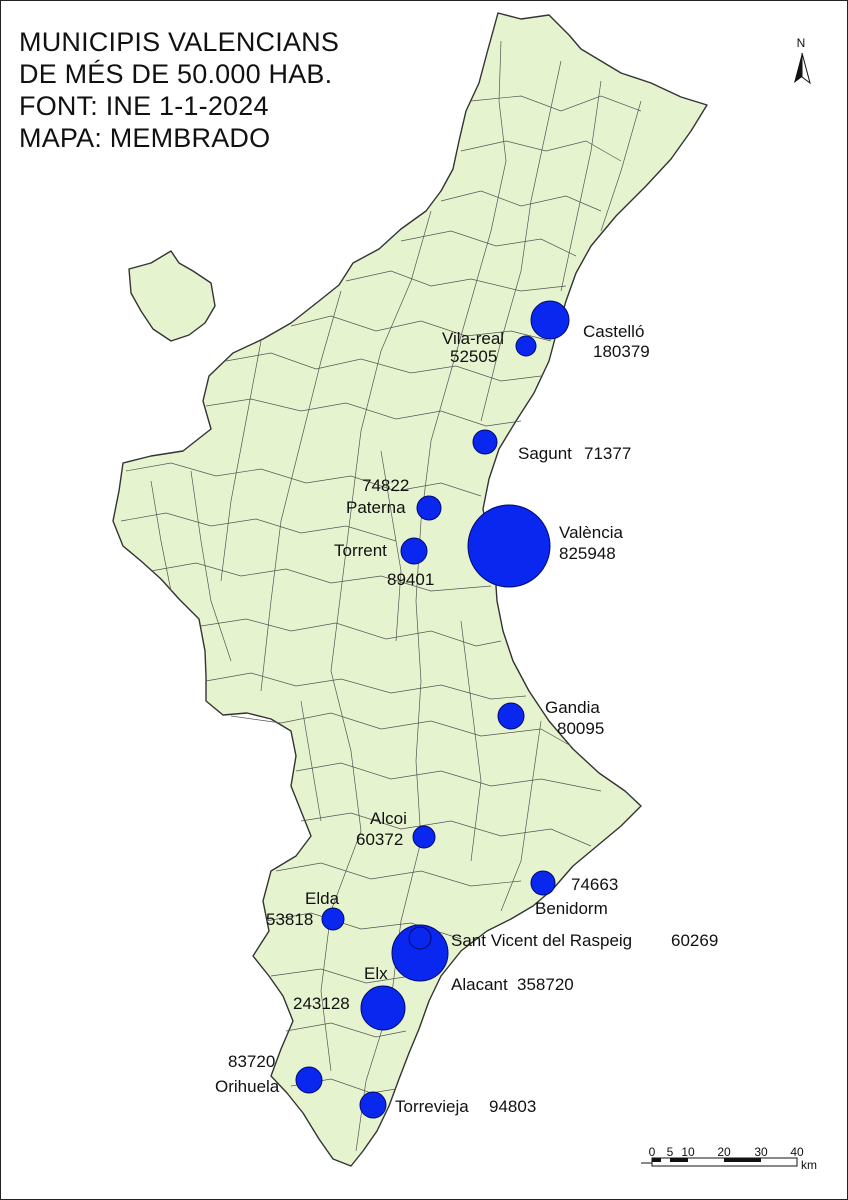 The width and height of the screenshot is (848, 1200). Describe the element at coordinates (591, 532) in the screenshot. I see `label-name-valencia: València` at that location.